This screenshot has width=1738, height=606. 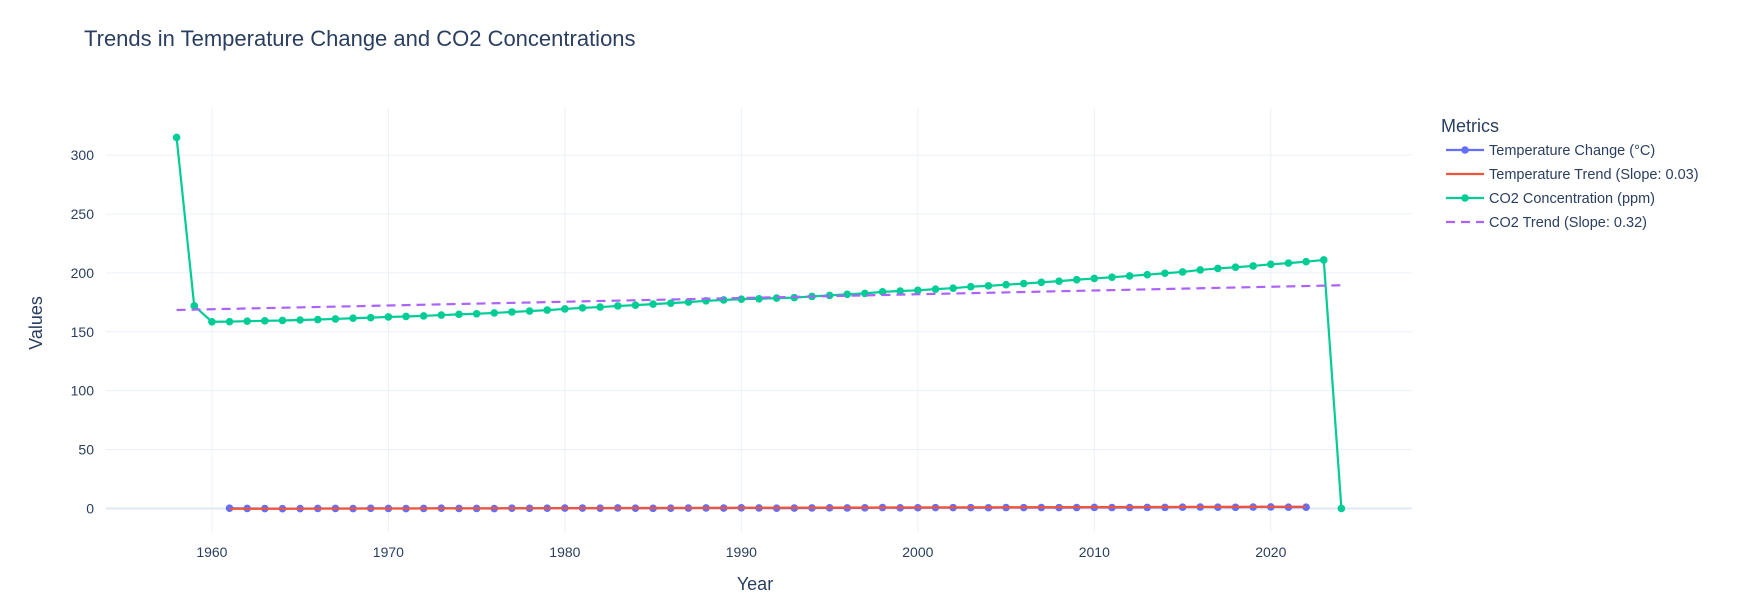 What do you see at coordinates (388, 552) in the screenshot?
I see `x-tick-label: 1970` at bounding box center [388, 552].